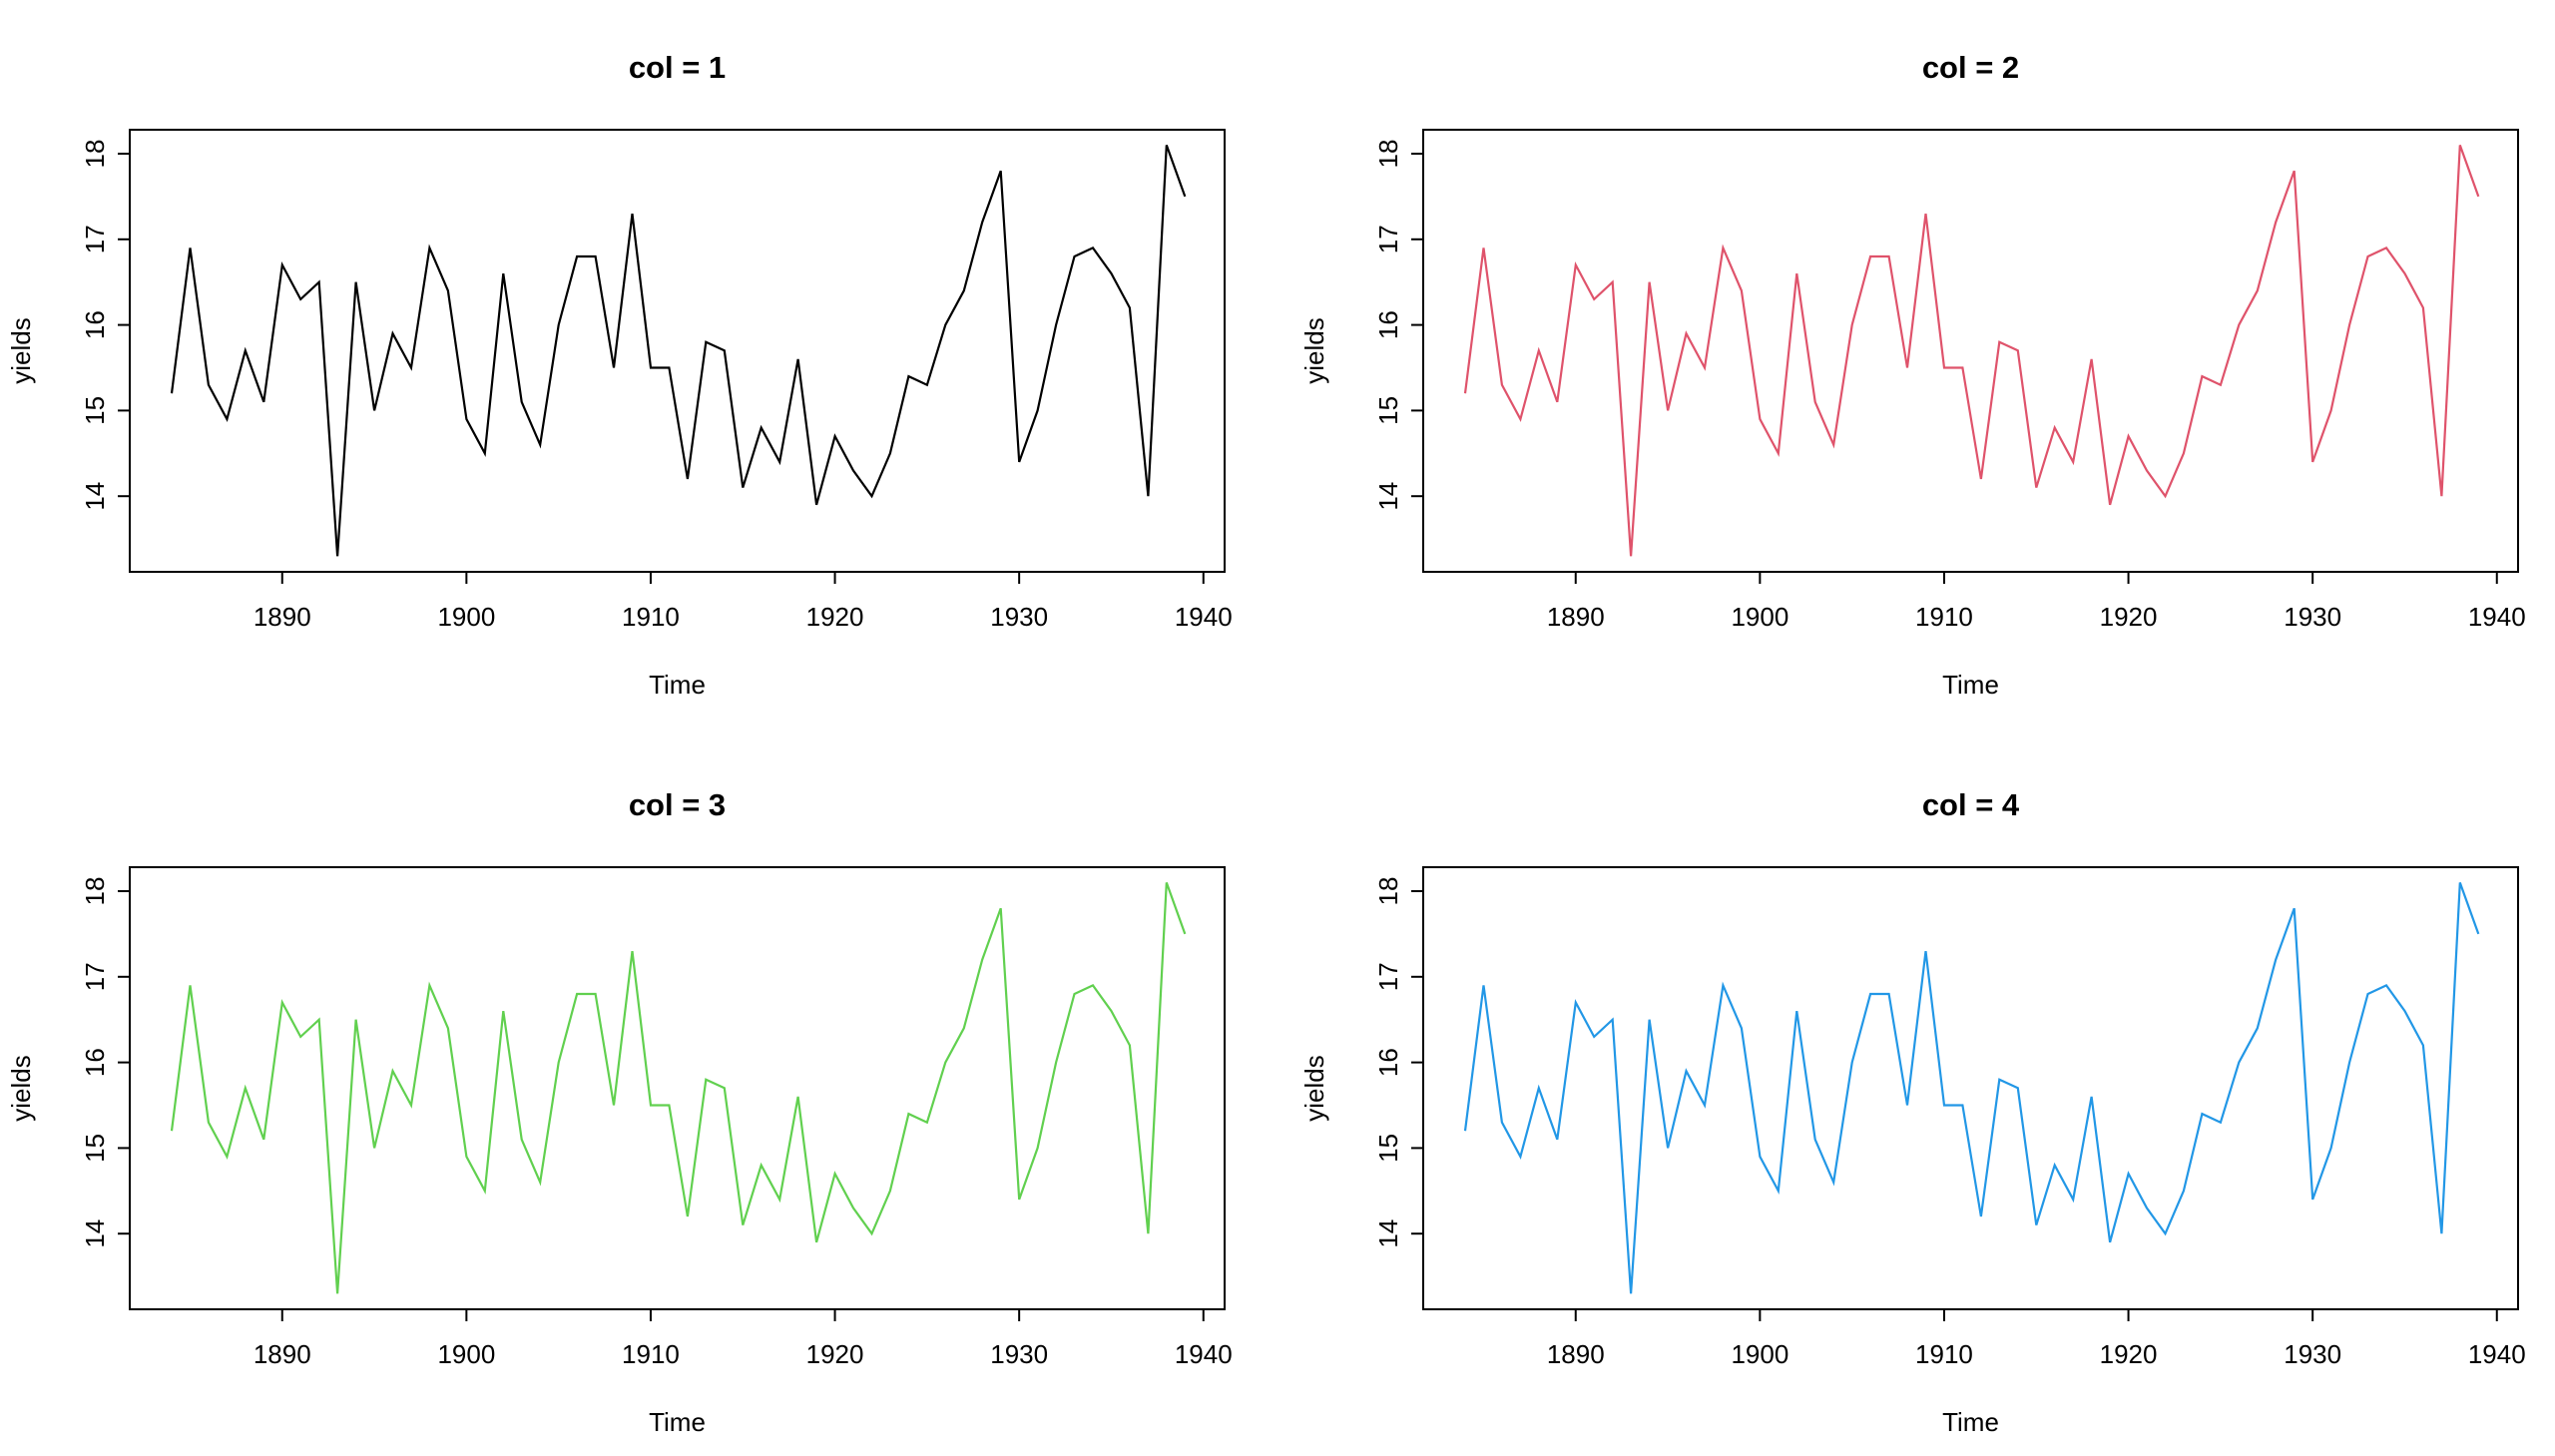 The width and height of the screenshot is (2555, 1456). What do you see at coordinates (1971, 804) in the screenshot?
I see `chart-title: col = 4` at bounding box center [1971, 804].